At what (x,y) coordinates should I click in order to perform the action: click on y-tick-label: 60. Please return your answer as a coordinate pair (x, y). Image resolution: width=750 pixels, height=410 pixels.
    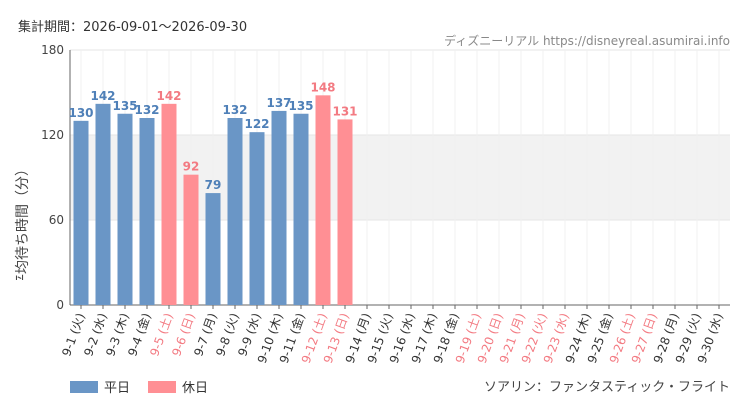
    Looking at the image, I should click on (56, 220).